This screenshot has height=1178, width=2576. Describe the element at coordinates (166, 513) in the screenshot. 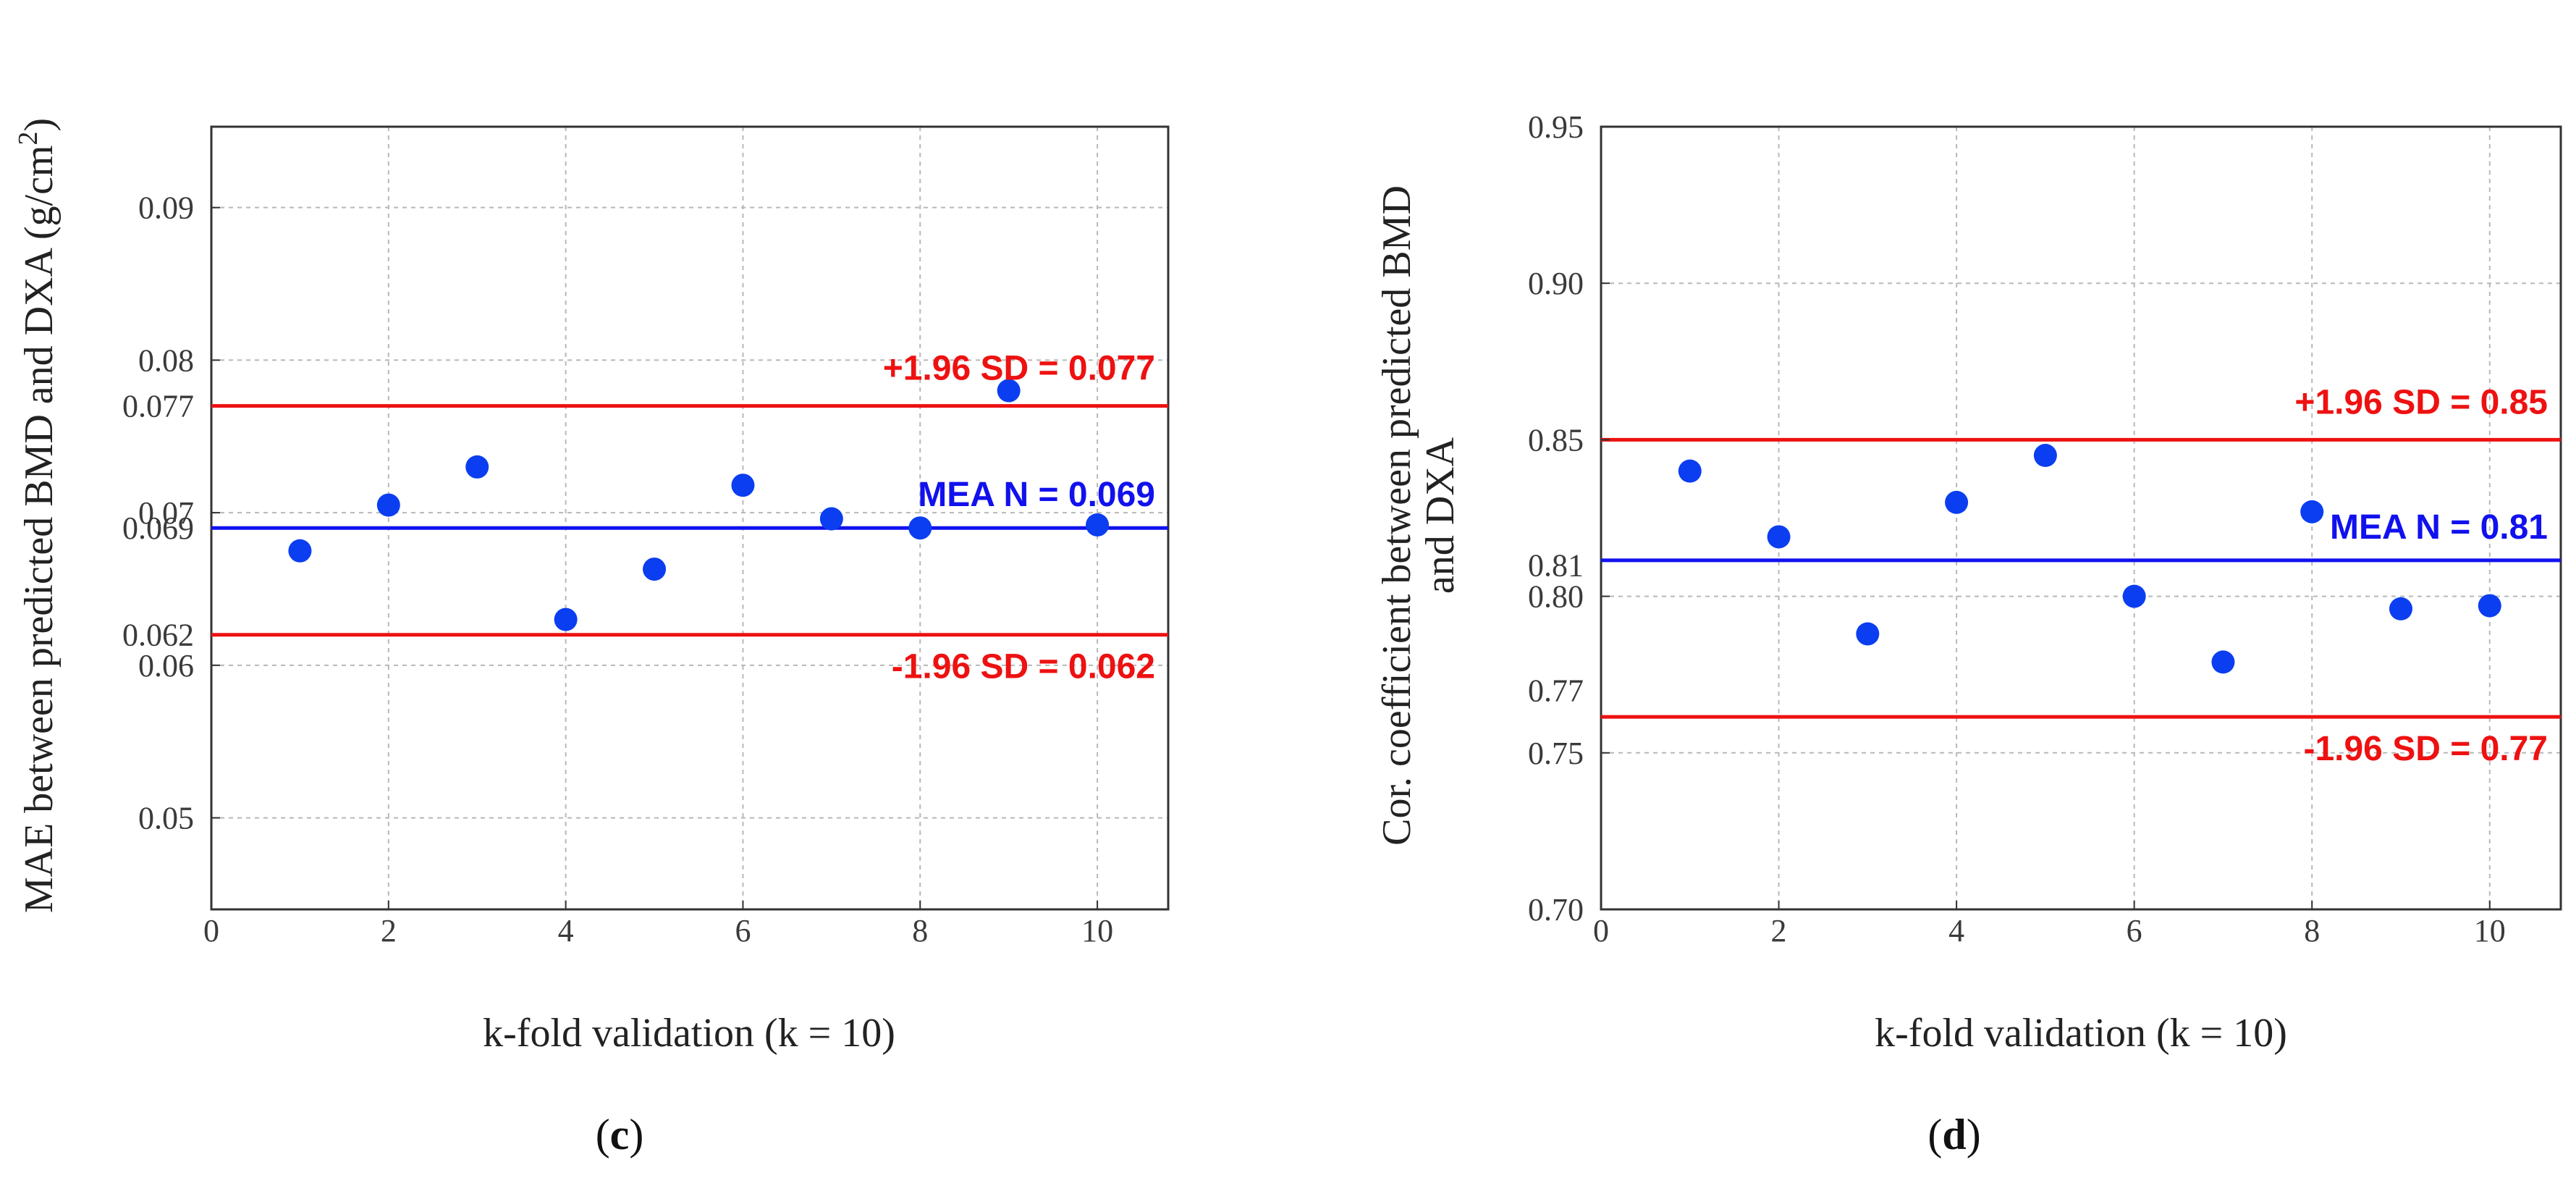

I see `y-tick-label: 0.07` at that location.